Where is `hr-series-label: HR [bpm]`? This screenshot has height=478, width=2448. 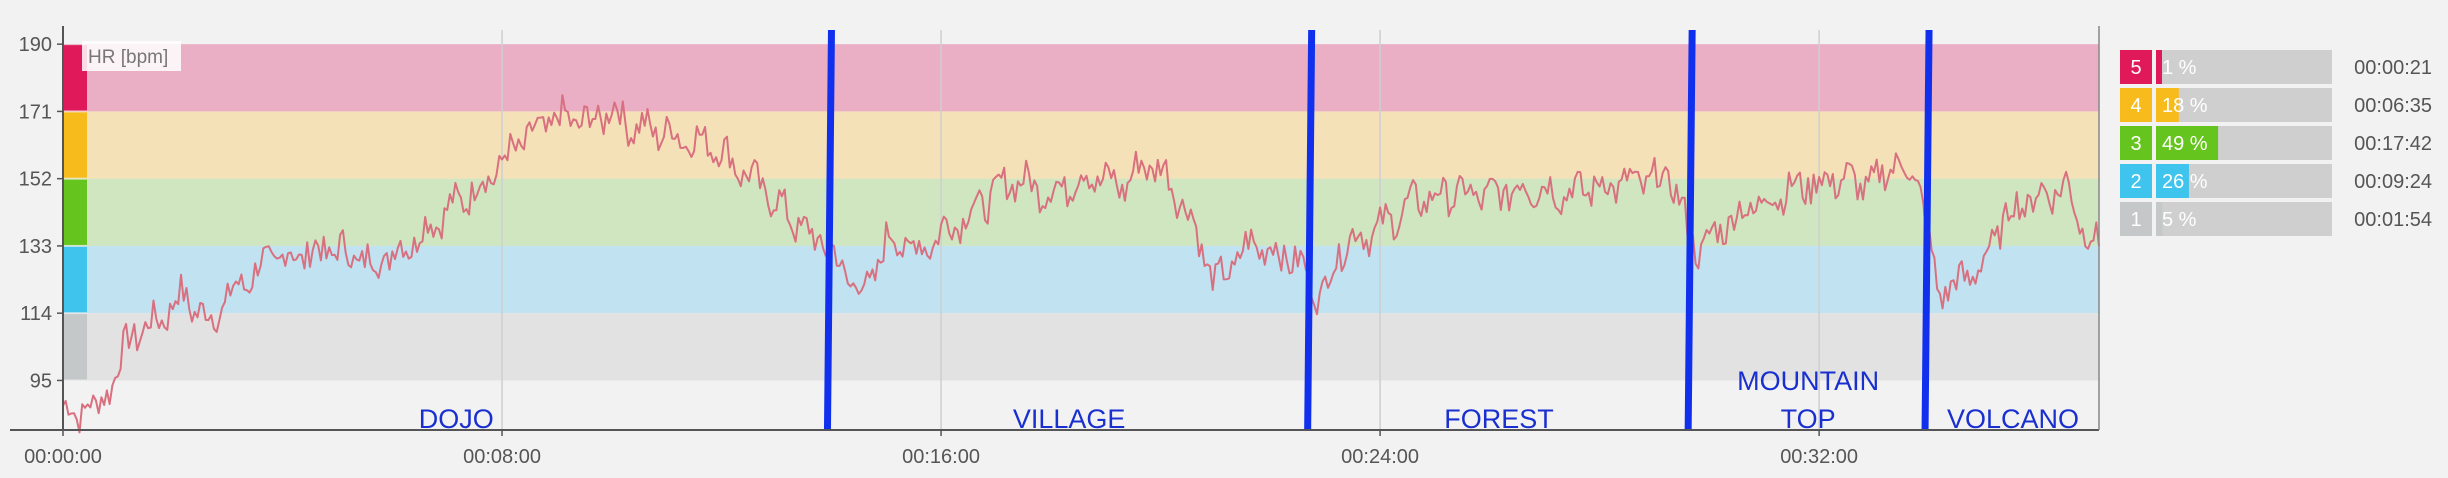
hr-series-label: HR [bpm] is located at coordinates (128, 57).